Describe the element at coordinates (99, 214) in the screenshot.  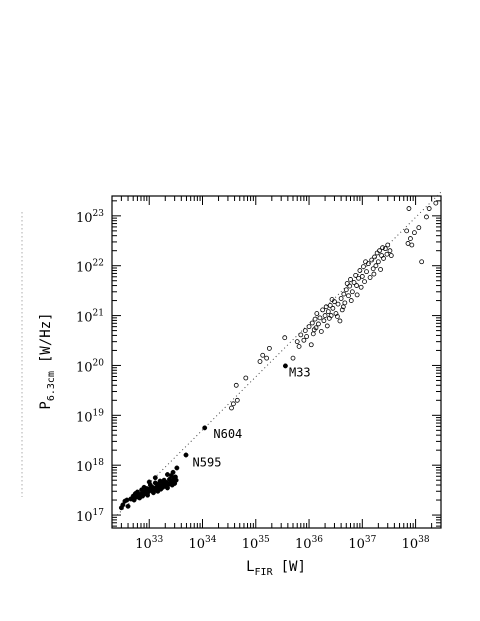
I see `y-tick-label-exponent: 23` at that location.